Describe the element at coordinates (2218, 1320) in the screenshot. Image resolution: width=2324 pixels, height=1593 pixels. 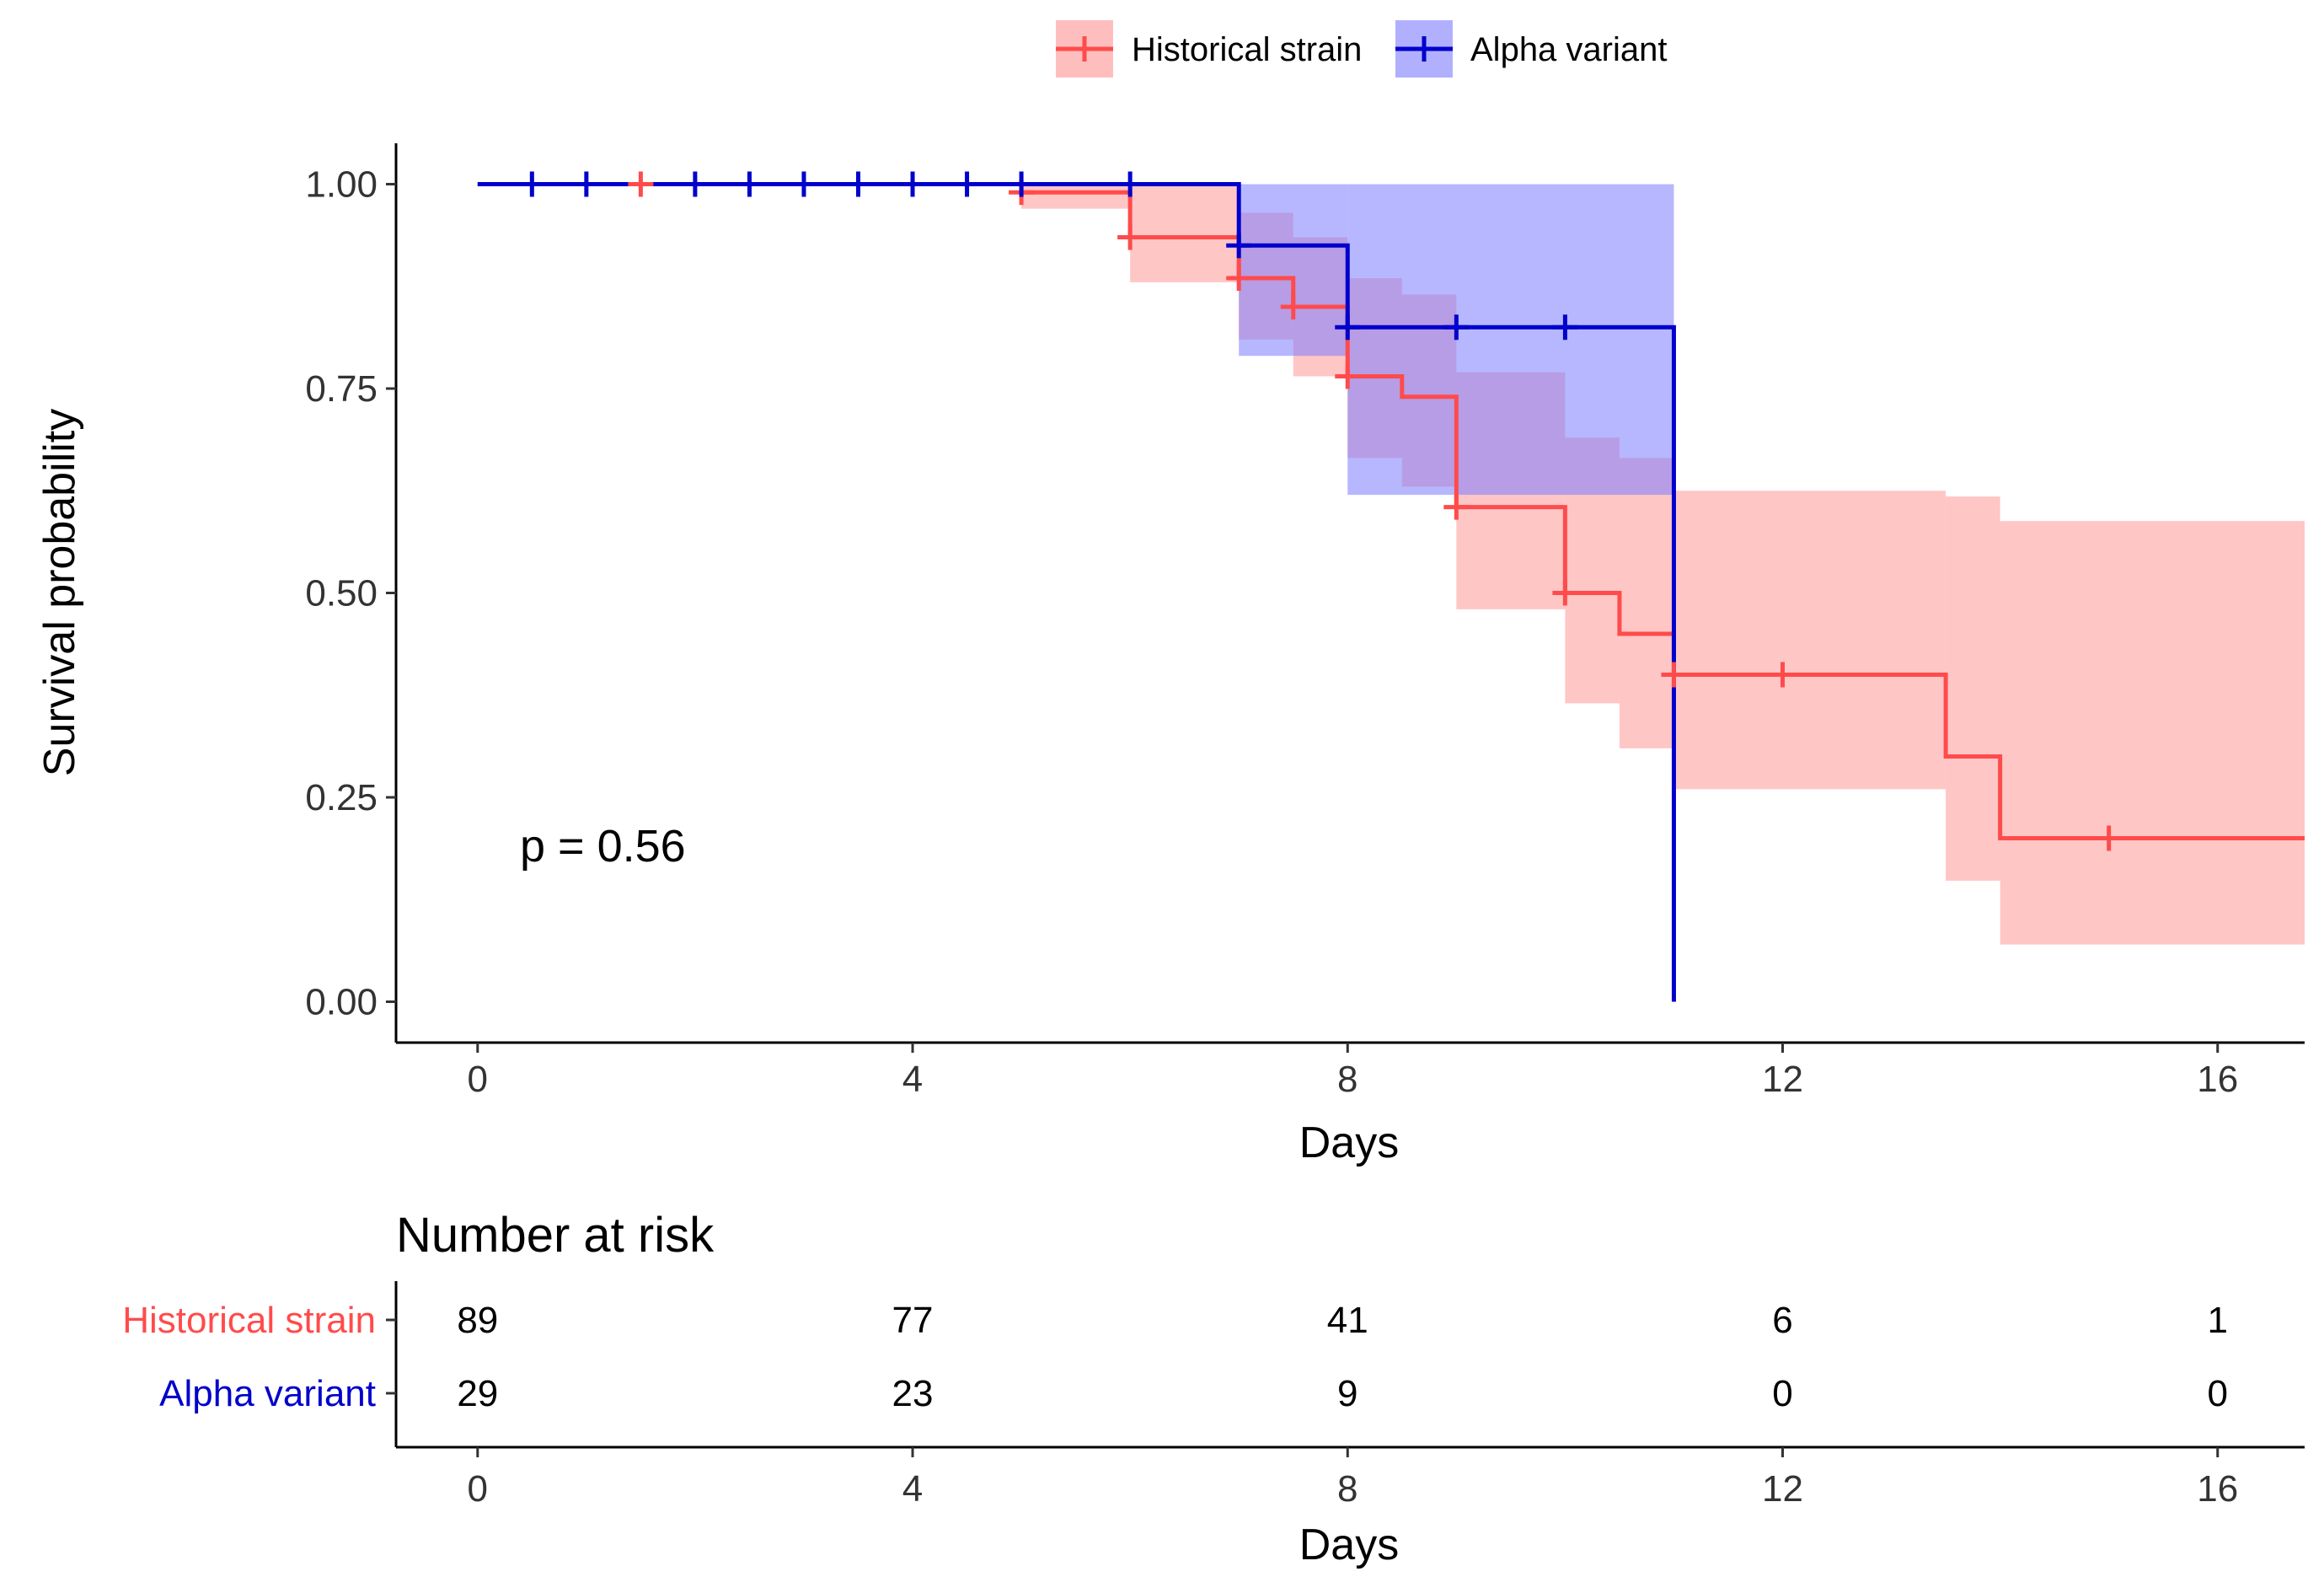
I see `risk-count: 1` at that location.